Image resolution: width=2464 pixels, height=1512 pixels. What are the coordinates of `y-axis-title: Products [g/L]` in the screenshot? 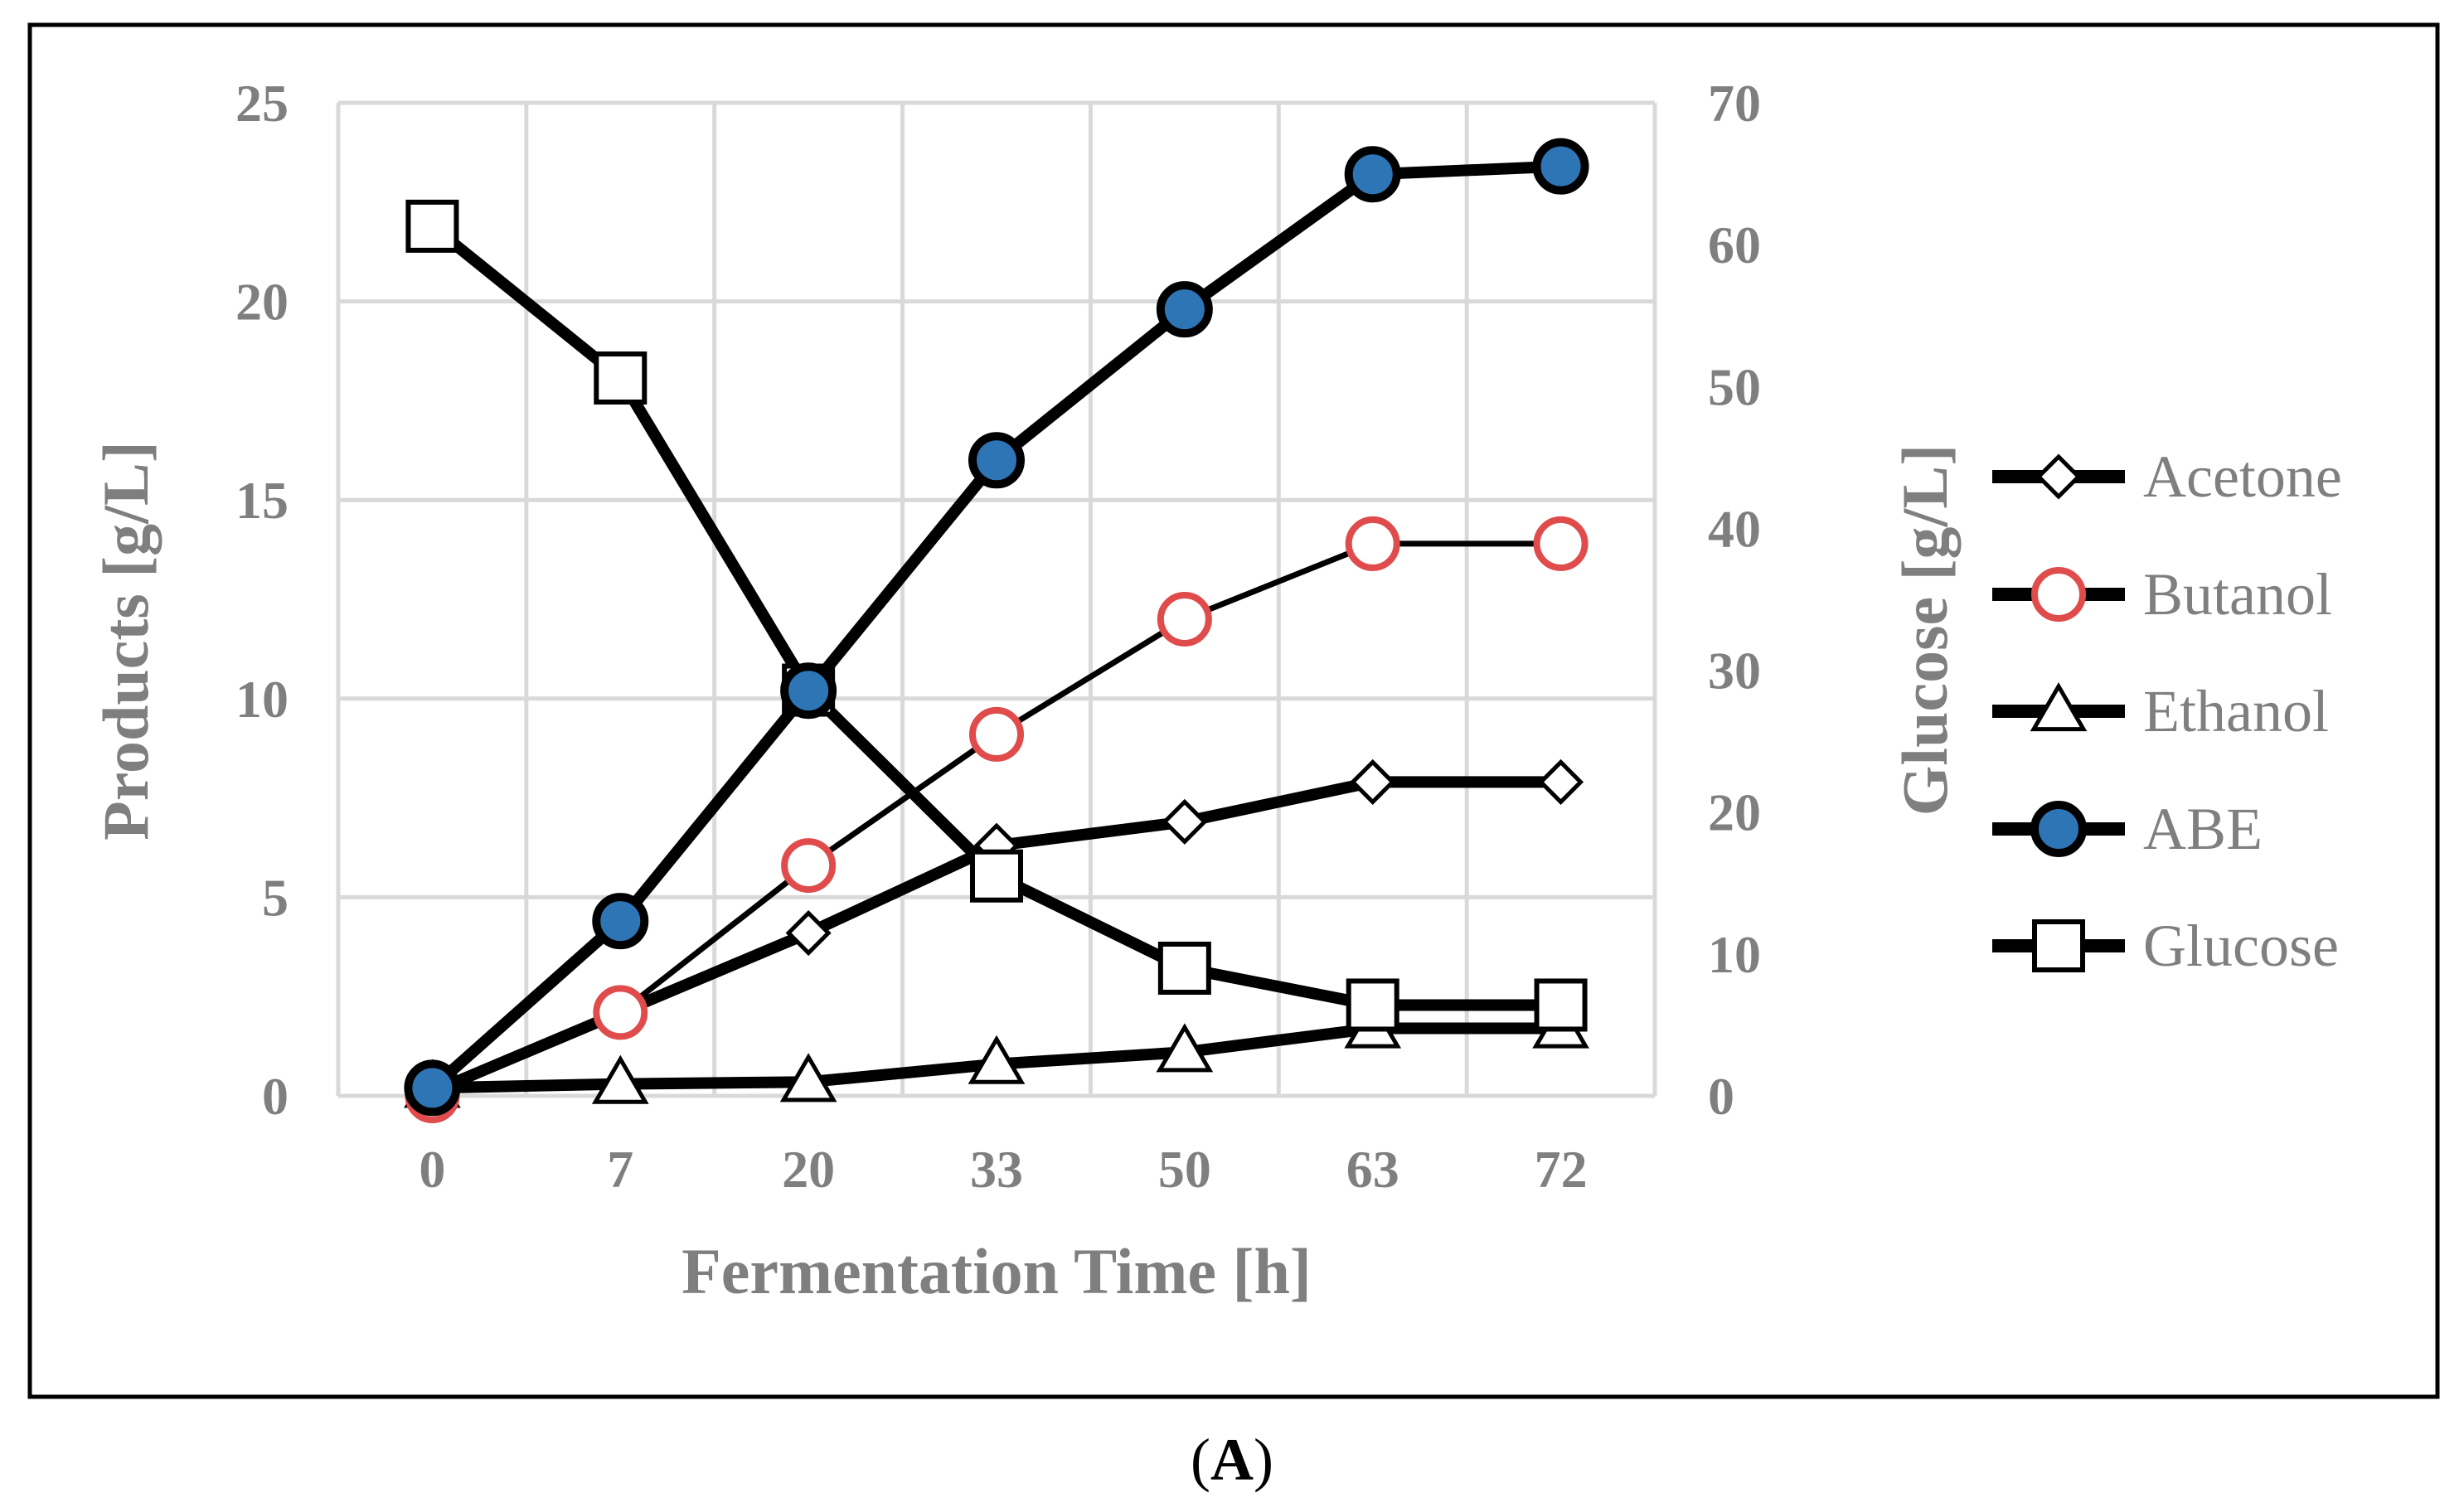 It's located at (126, 641).